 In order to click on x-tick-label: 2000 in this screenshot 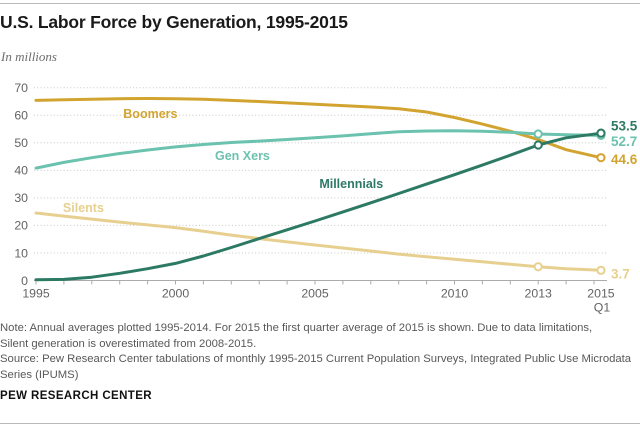, I will do `click(176, 294)`.